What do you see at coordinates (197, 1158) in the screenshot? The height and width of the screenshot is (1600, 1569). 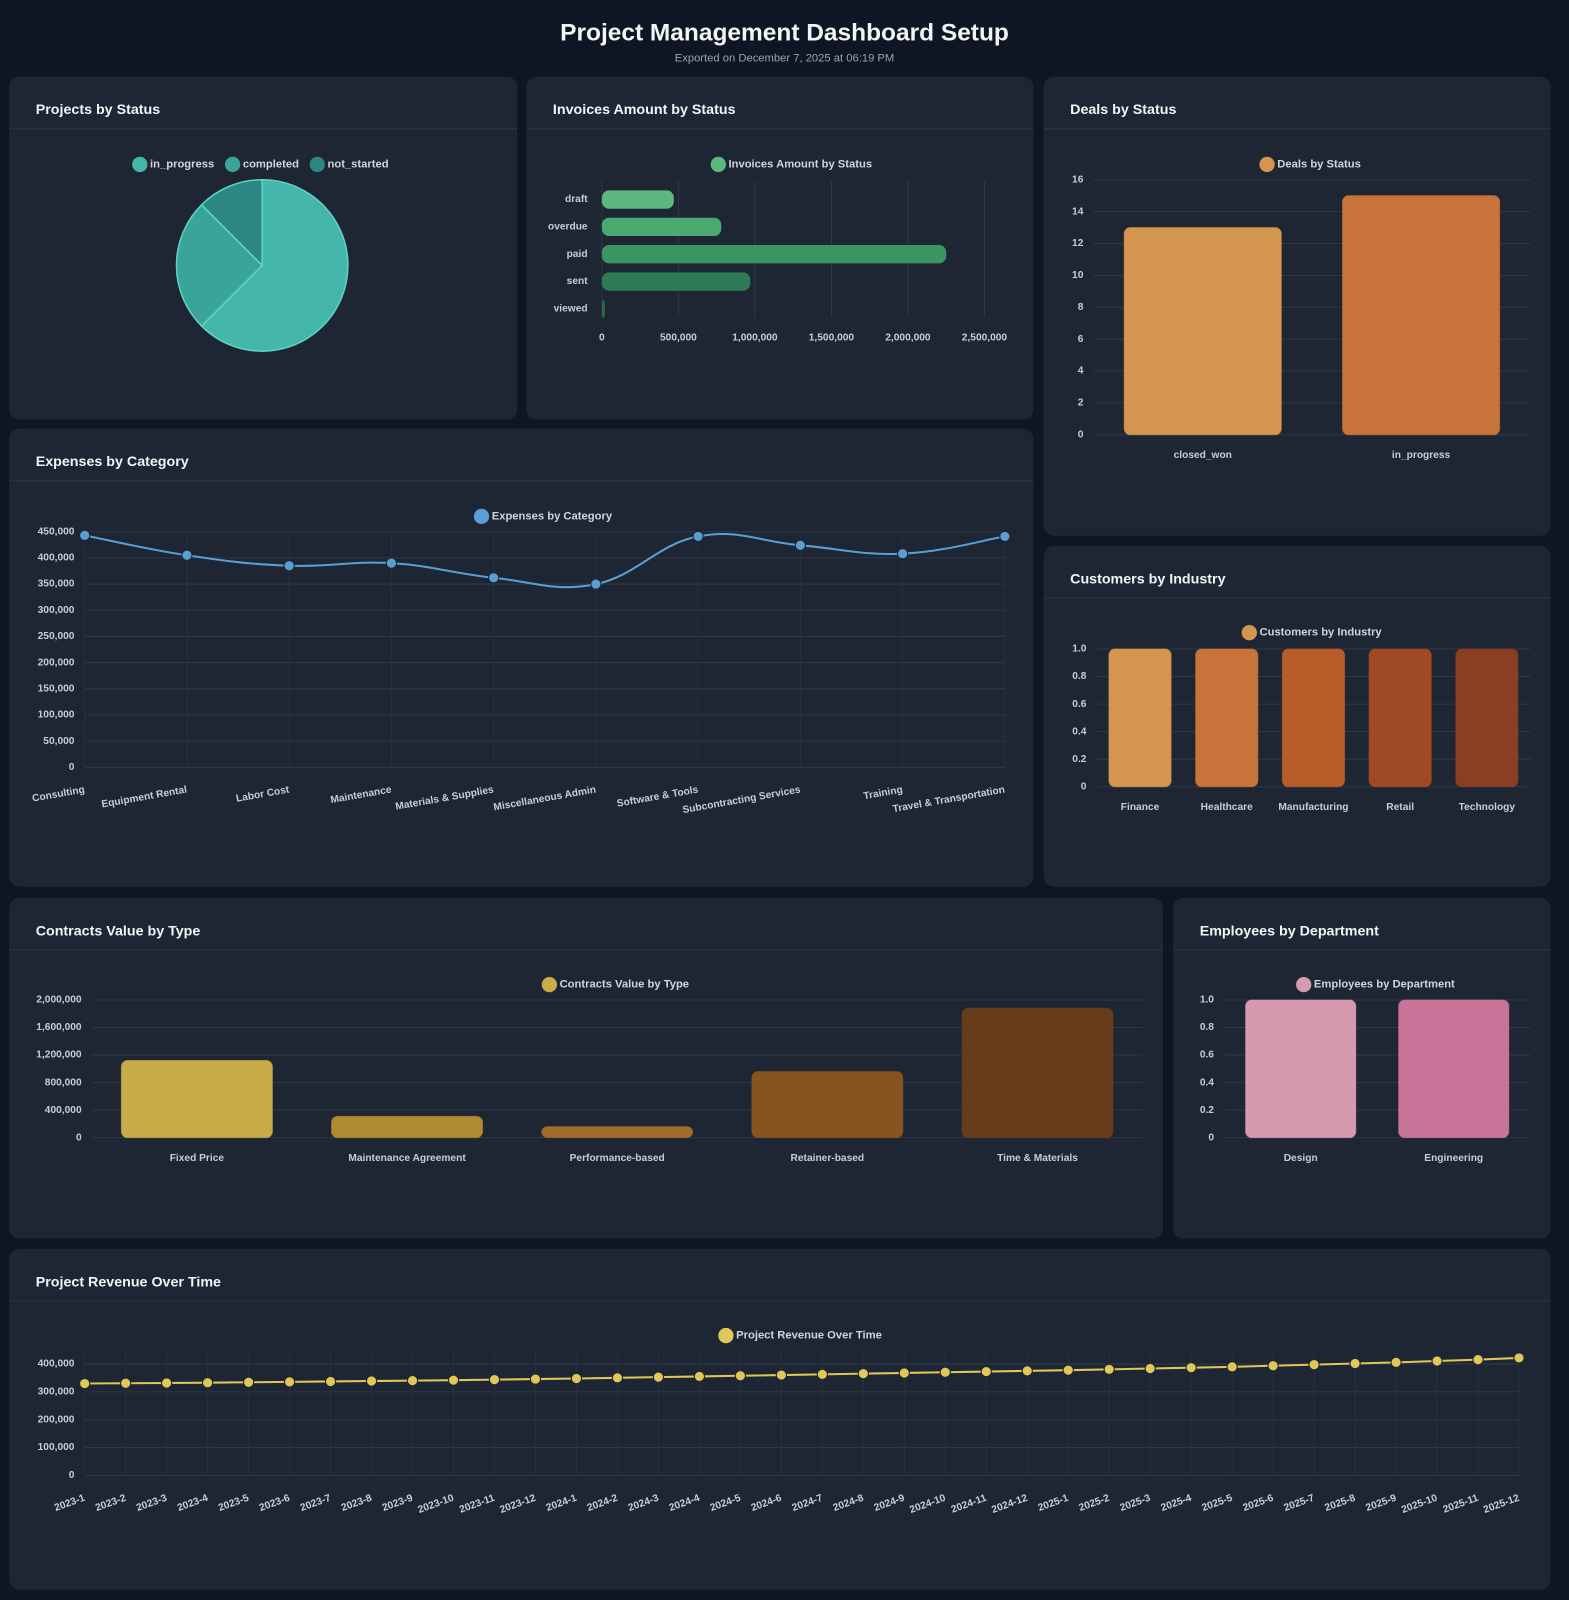 I see `x-tick-label: Fixed Price` at bounding box center [197, 1158].